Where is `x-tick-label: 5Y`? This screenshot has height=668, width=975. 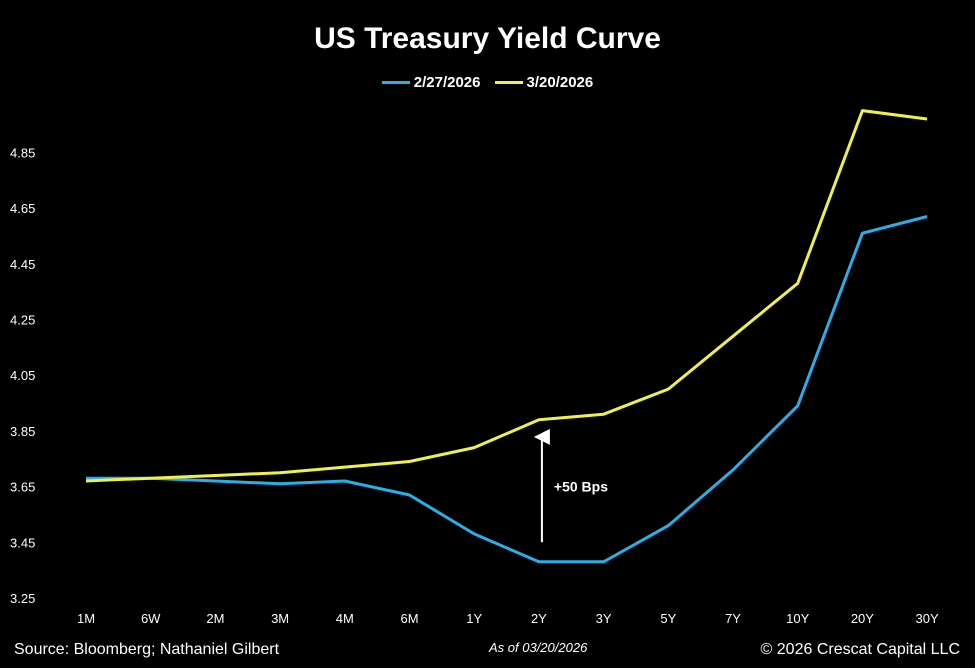
x-tick-label: 5Y is located at coordinates (668, 618).